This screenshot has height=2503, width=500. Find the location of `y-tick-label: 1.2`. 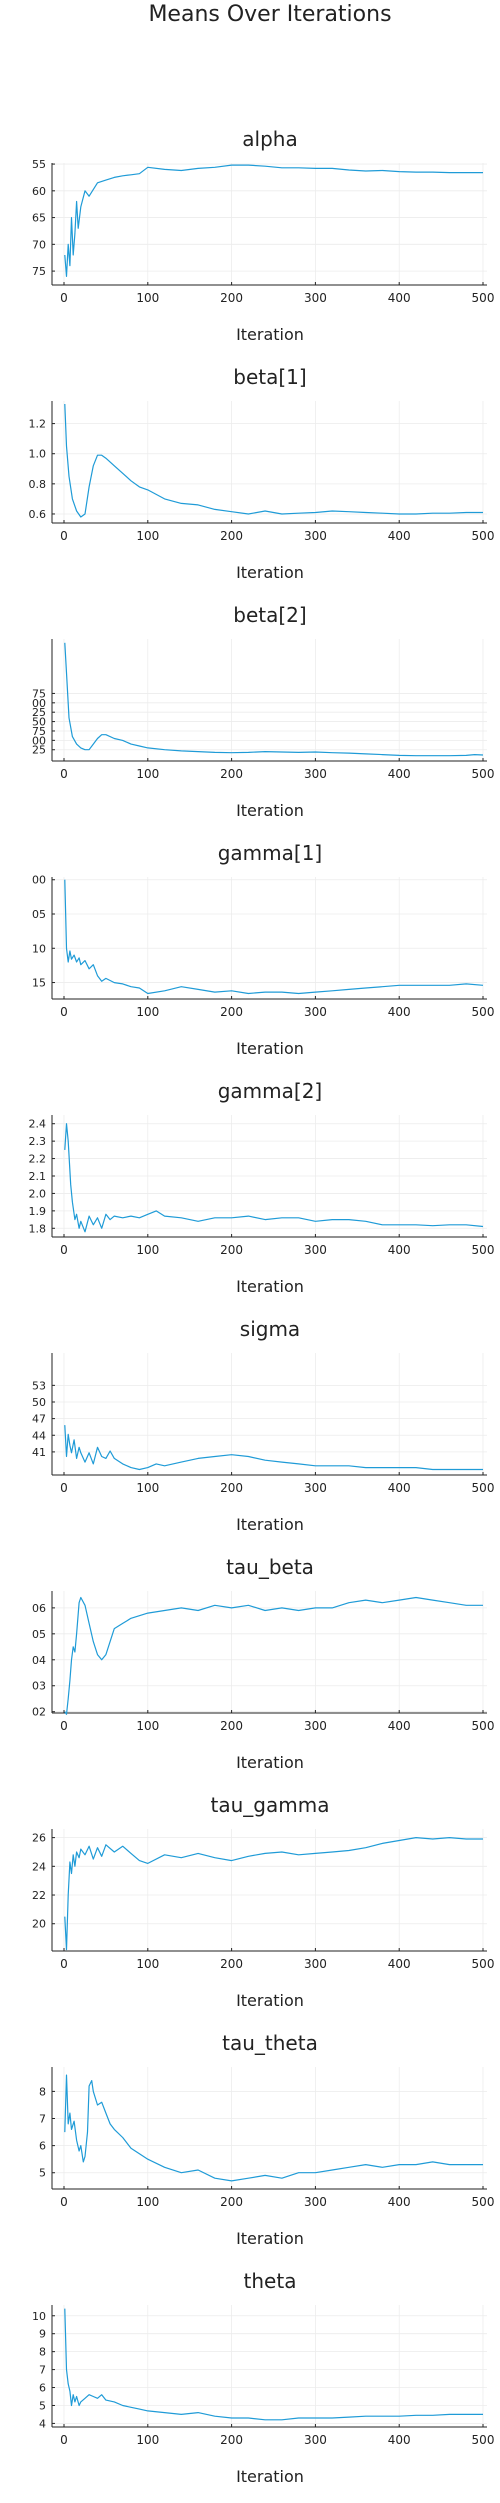

y-tick-label: 1.2 is located at coordinates (38, 424).